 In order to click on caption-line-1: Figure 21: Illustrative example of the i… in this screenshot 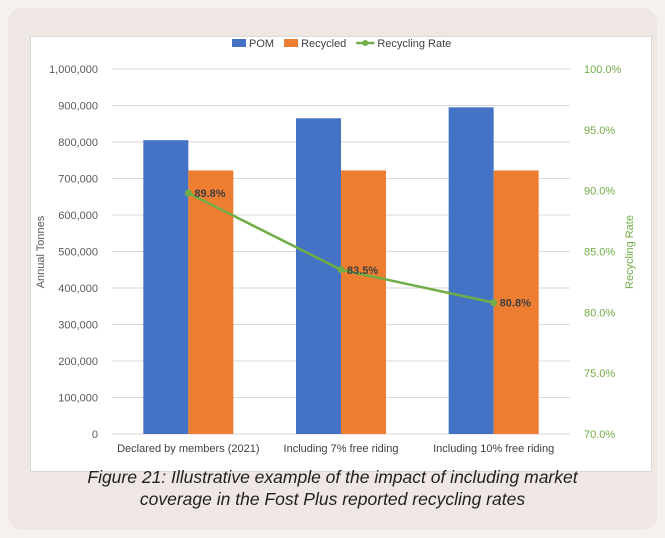, I will do `click(332, 477)`.